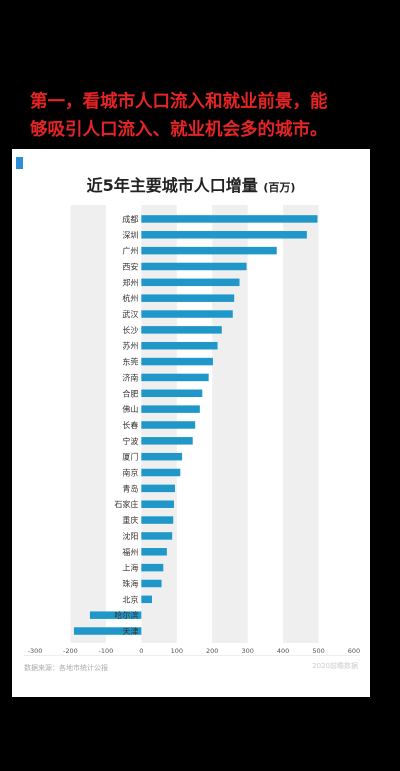  Describe the element at coordinates (141, 651) in the screenshot. I see `x-tick-label: 0` at that location.